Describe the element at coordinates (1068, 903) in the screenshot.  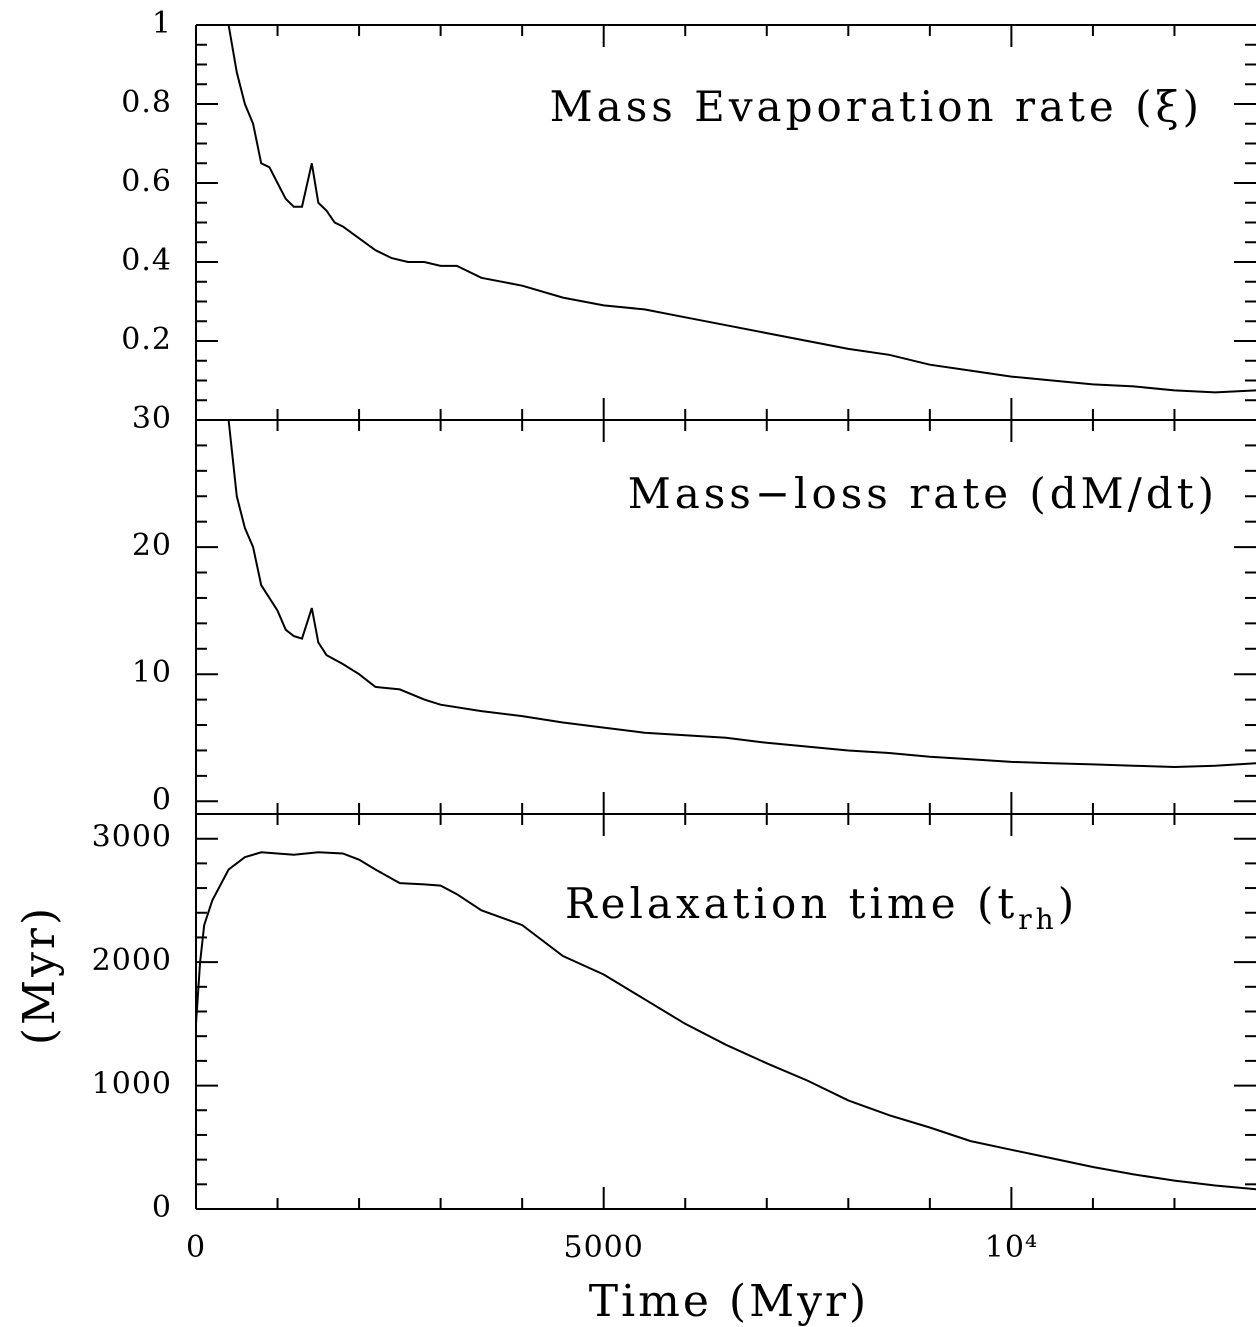
I see `annotation-close: )` at that location.